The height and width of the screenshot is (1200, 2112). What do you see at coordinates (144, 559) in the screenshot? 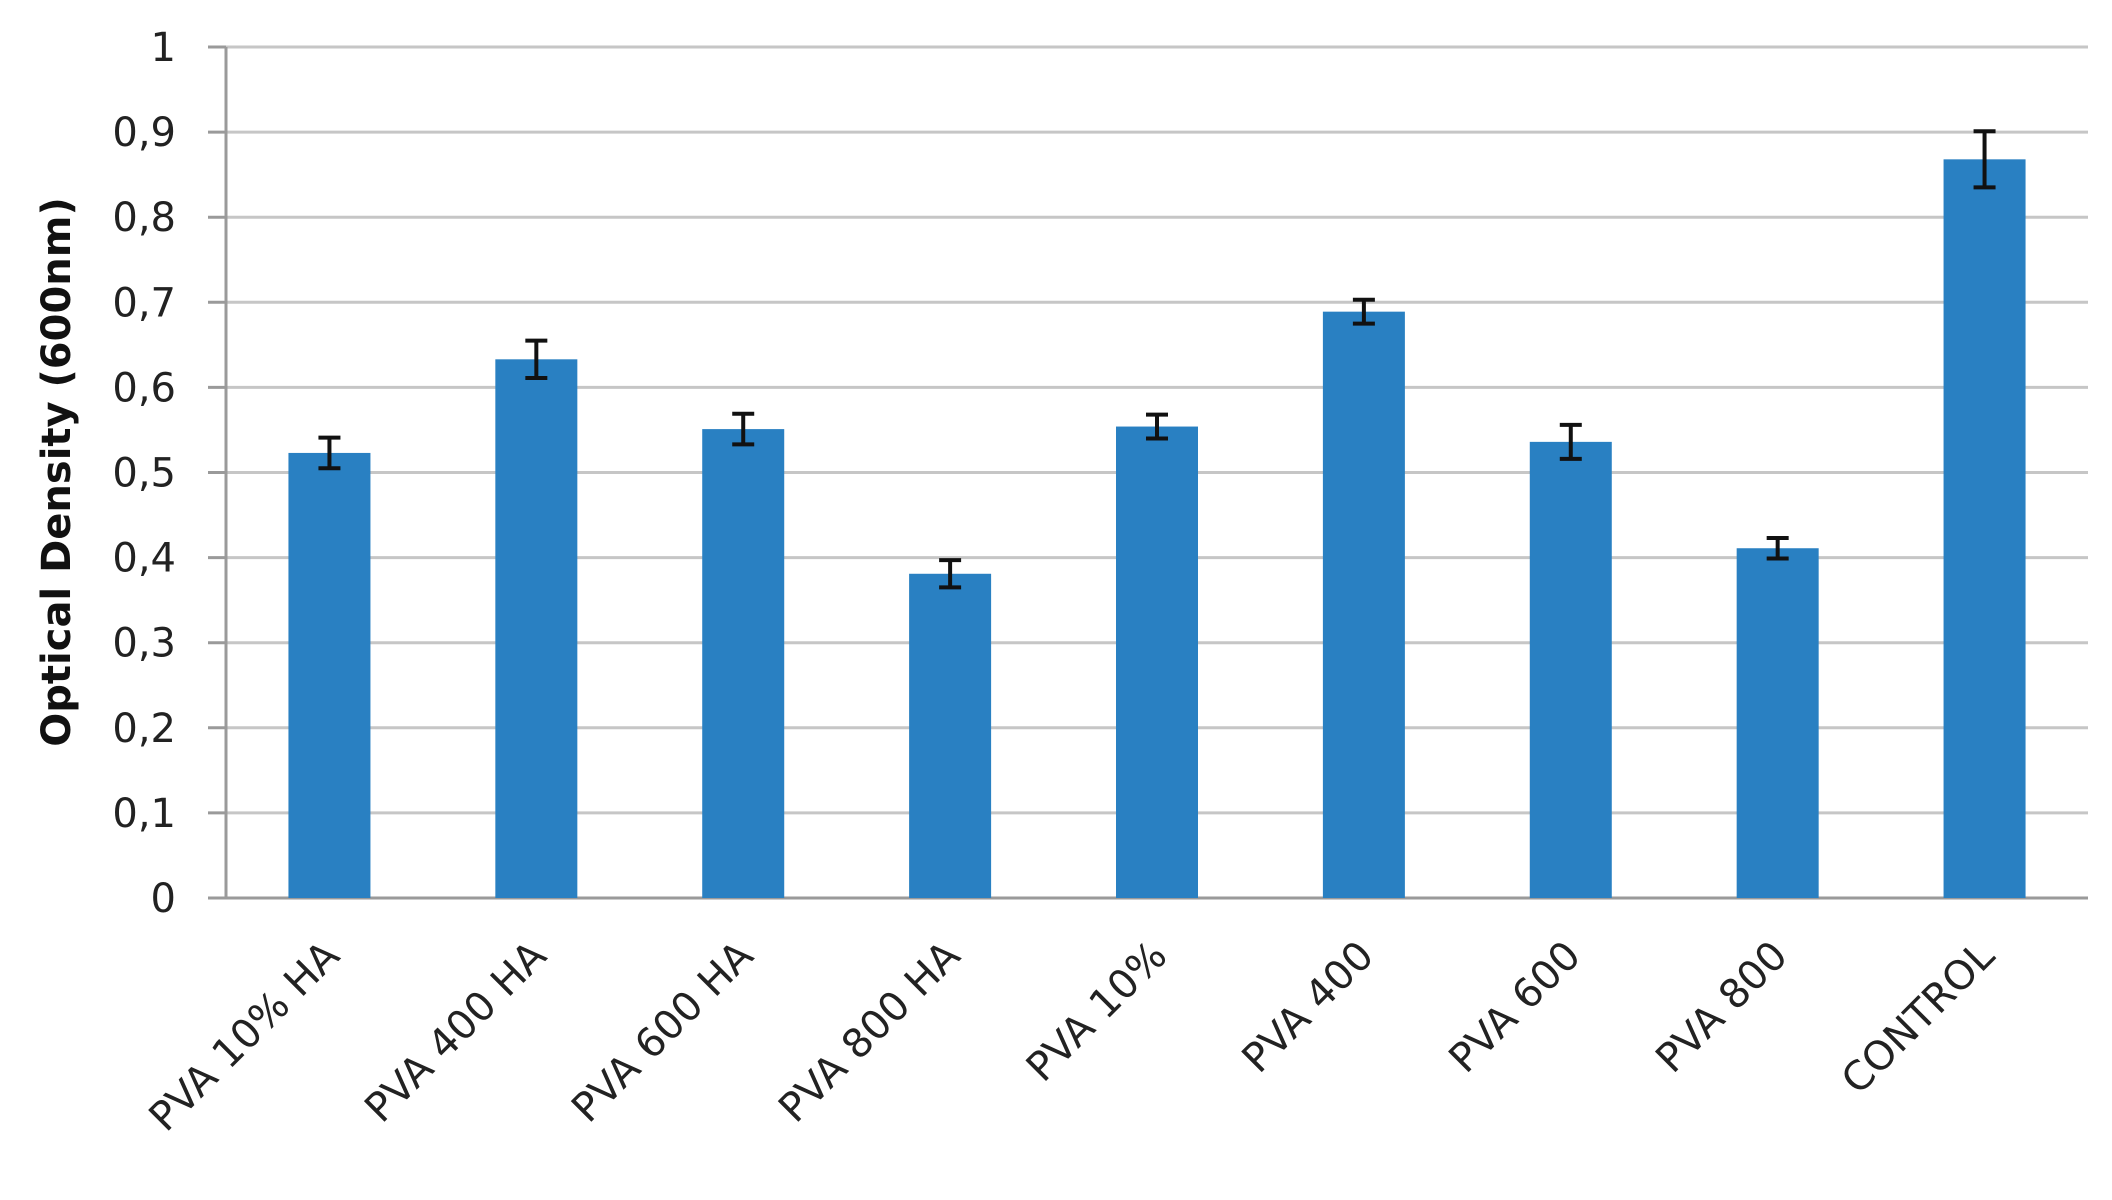
I see `y-tick-label: 0,4` at bounding box center [144, 559].